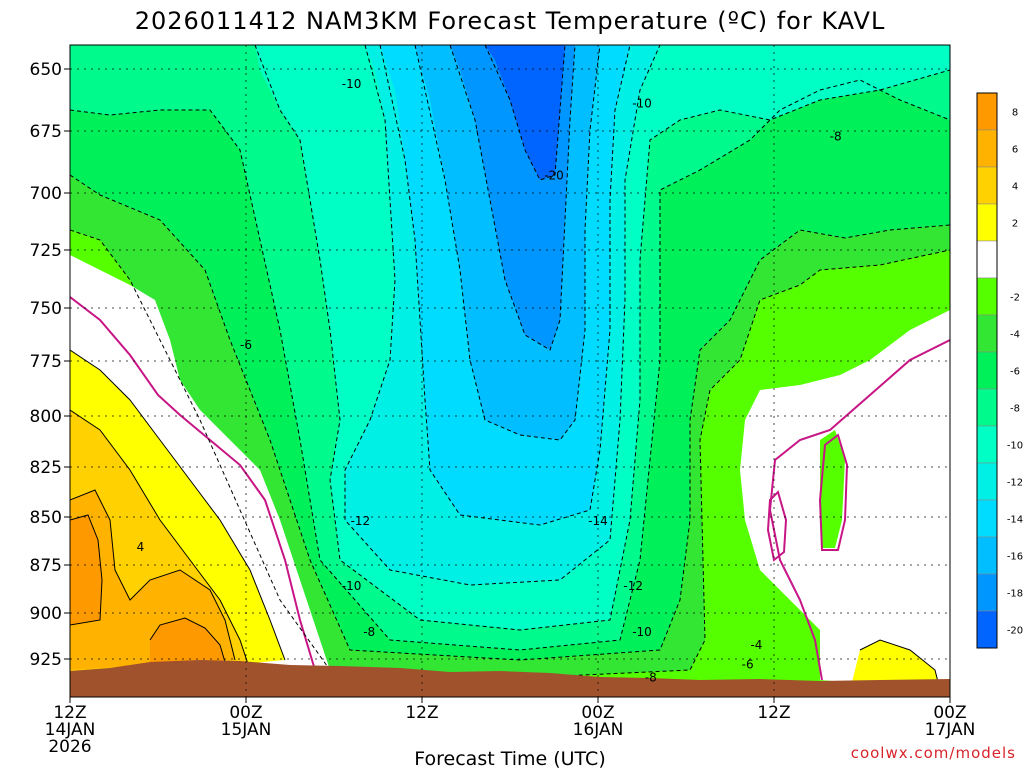 The width and height of the screenshot is (1024, 768). Describe the element at coordinates (1015, 113) in the screenshot. I see `colorbar-label: 8` at that location.